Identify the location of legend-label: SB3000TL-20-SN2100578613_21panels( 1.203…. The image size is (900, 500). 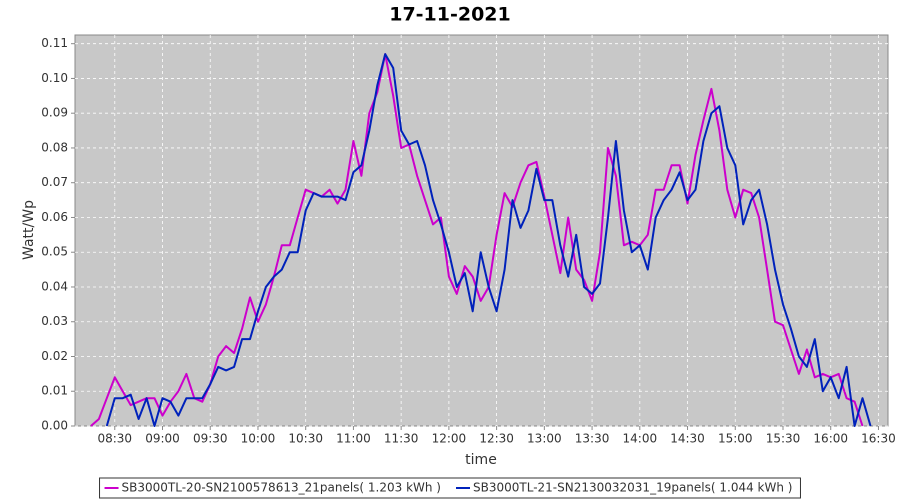
(281, 488).